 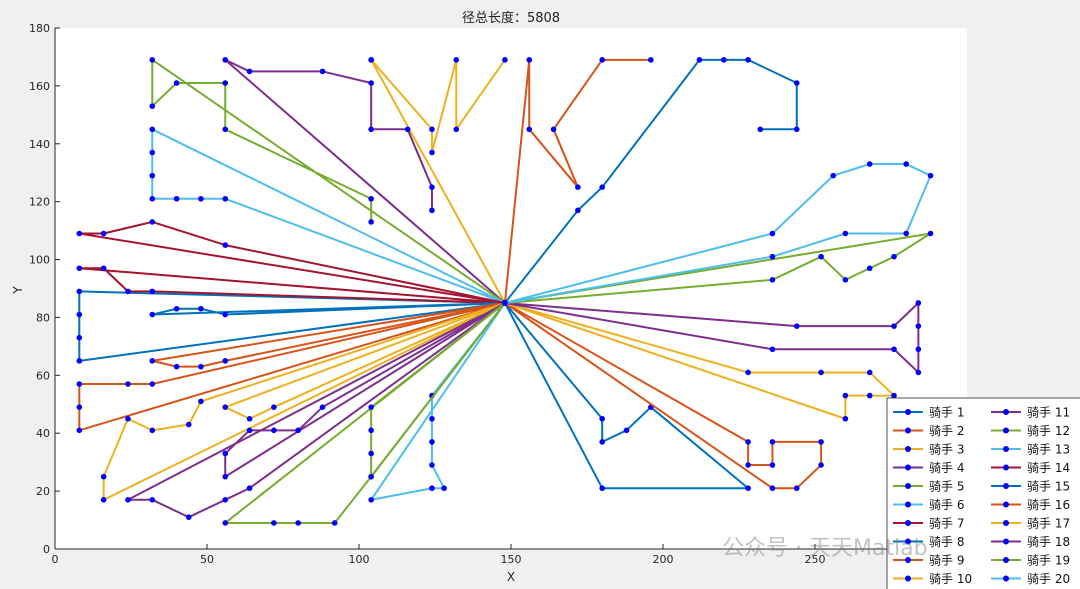 What do you see at coordinates (932, 579) in the screenshot?
I see `legend-item-rider-10: 骑手 10` at bounding box center [932, 579].